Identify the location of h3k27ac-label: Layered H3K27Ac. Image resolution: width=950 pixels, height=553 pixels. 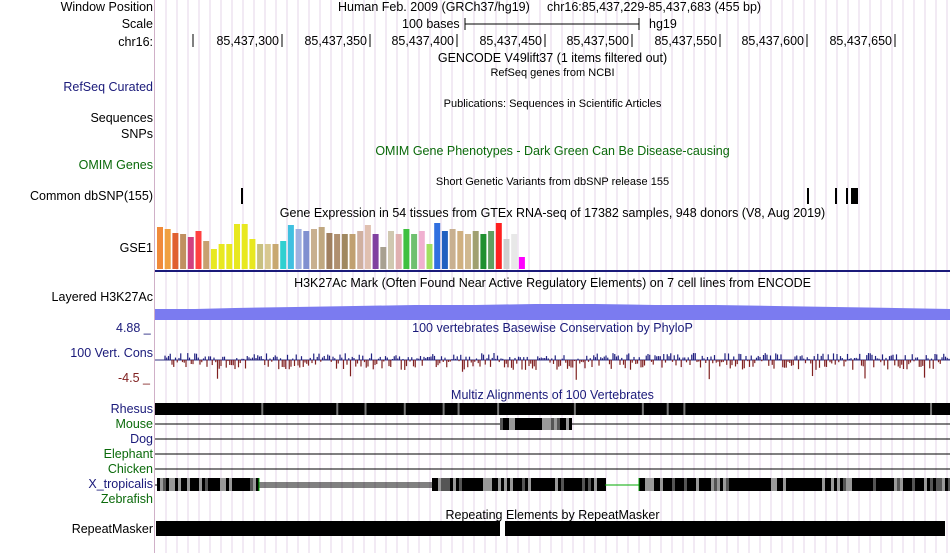
(102, 297).